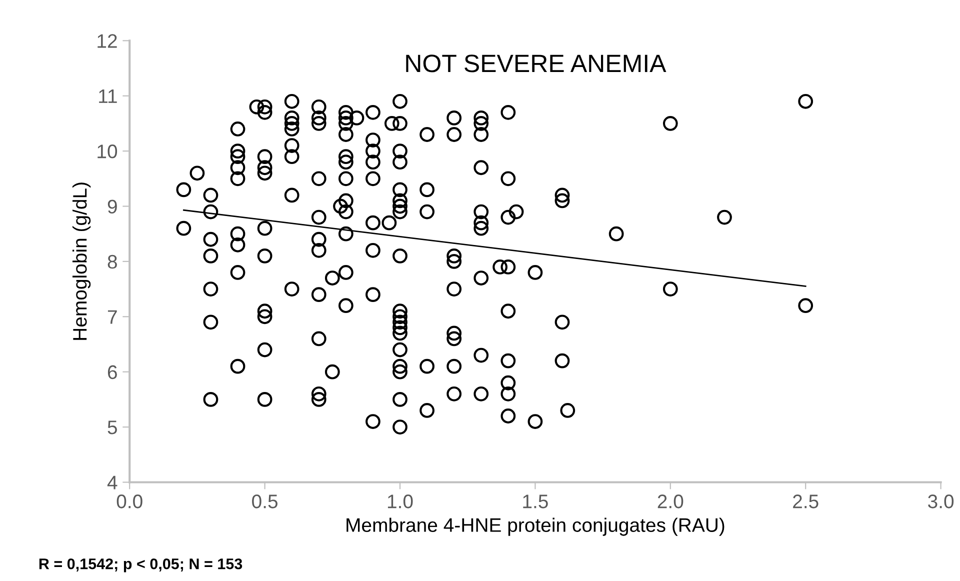  What do you see at coordinates (112, 372) in the screenshot?
I see `y-tick-label: 6` at bounding box center [112, 372].